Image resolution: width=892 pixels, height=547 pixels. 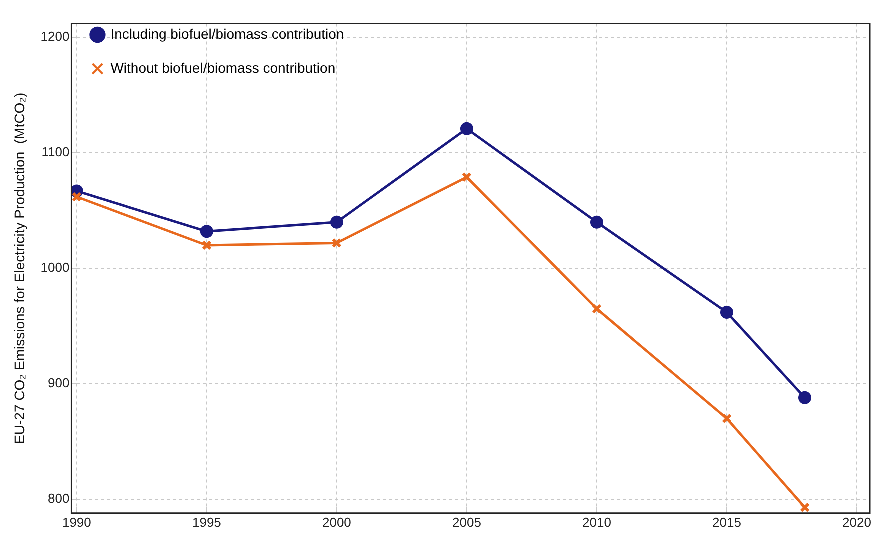 What do you see at coordinates (727, 522) in the screenshot?
I see `x-tick-label: 2015` at bounding box center [727, 522].